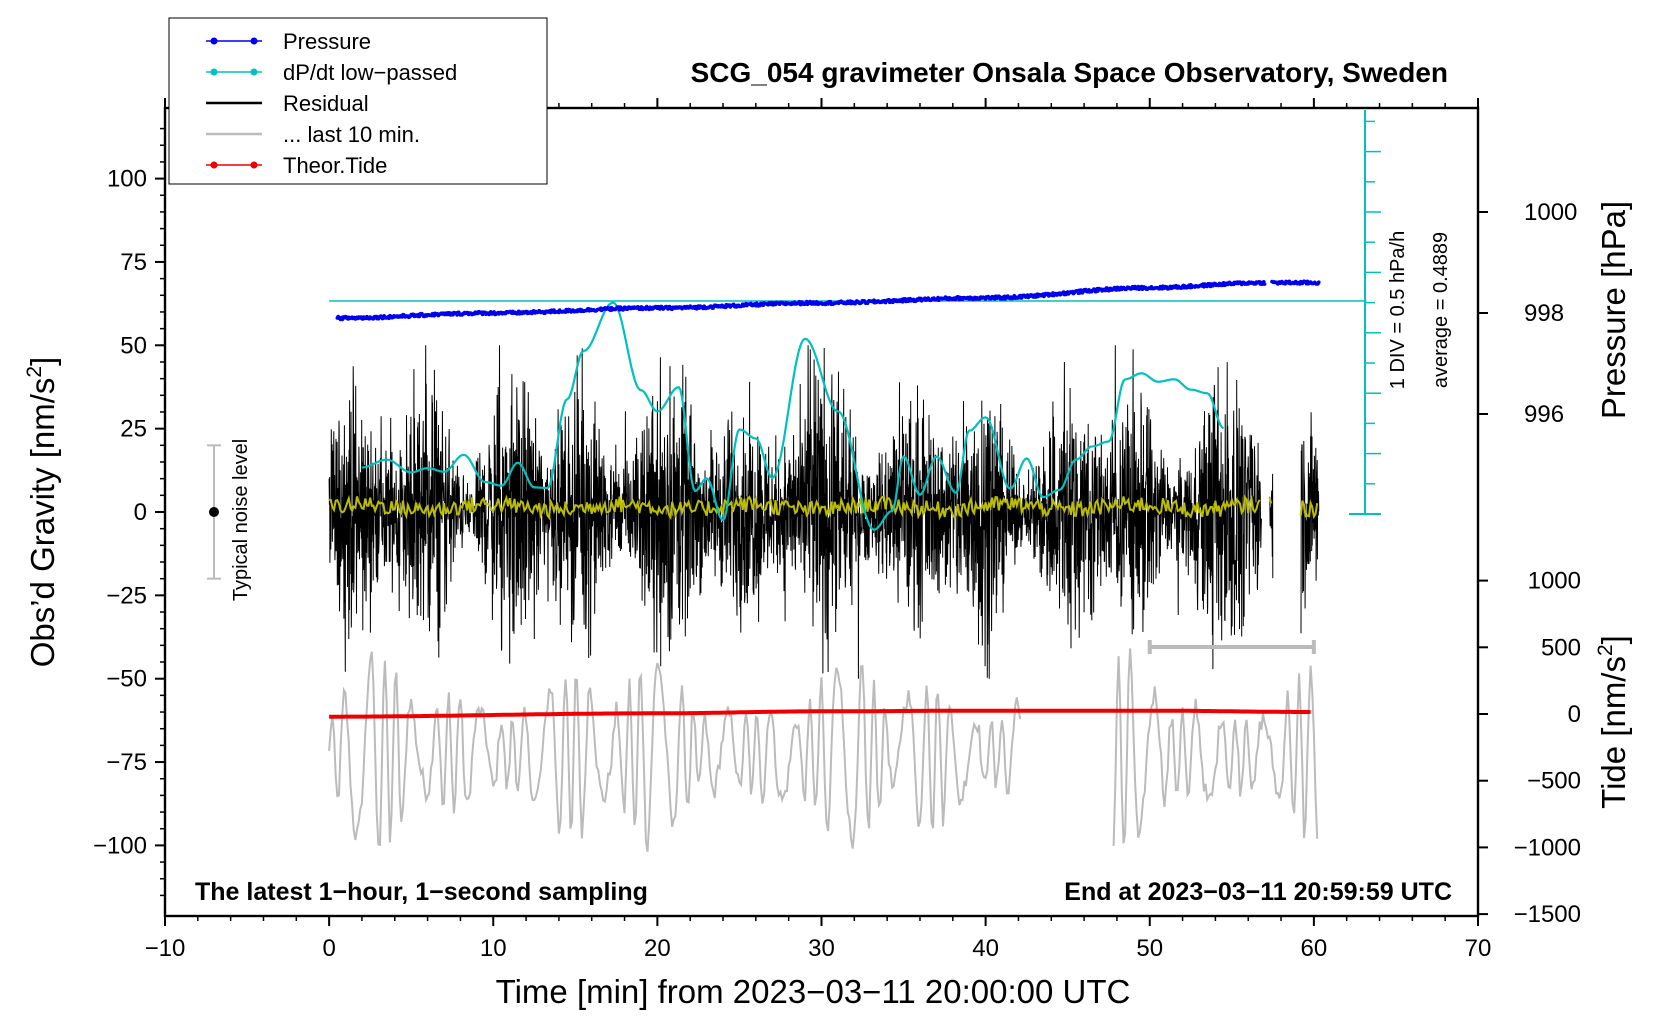  What do you see at coordinates (126, 762) in the screenshot?
I see `y-tick-label: −75` at bounding box center [126, 762].